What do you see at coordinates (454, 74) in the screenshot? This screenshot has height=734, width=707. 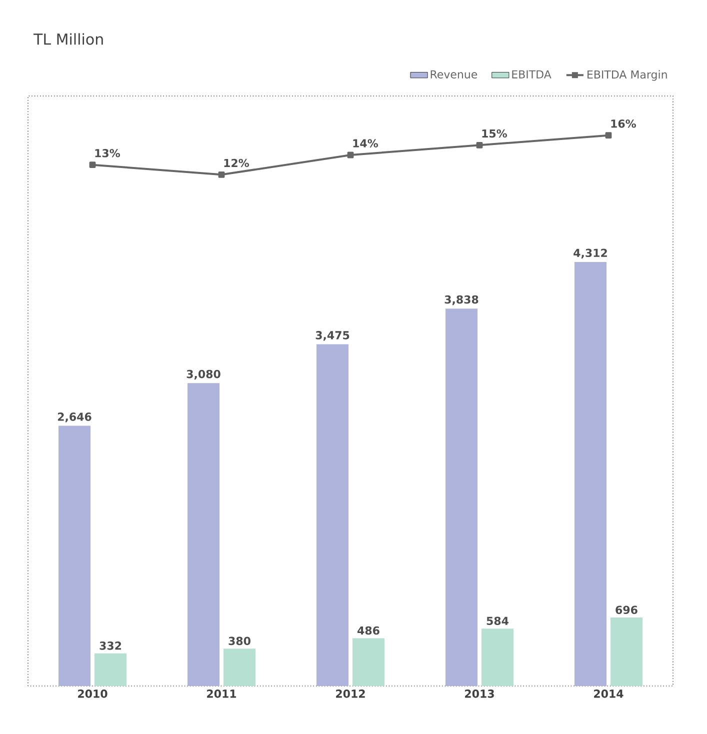 I see `legend-label: Revenue` at bounding box center [454, 74].